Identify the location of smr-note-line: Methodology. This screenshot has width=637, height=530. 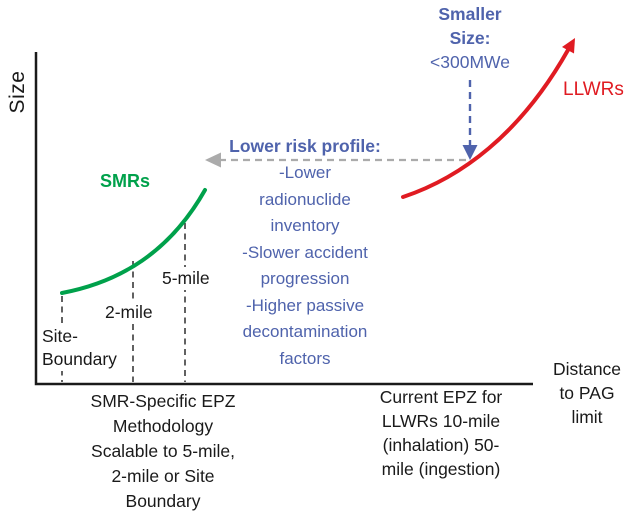
(163, 426).